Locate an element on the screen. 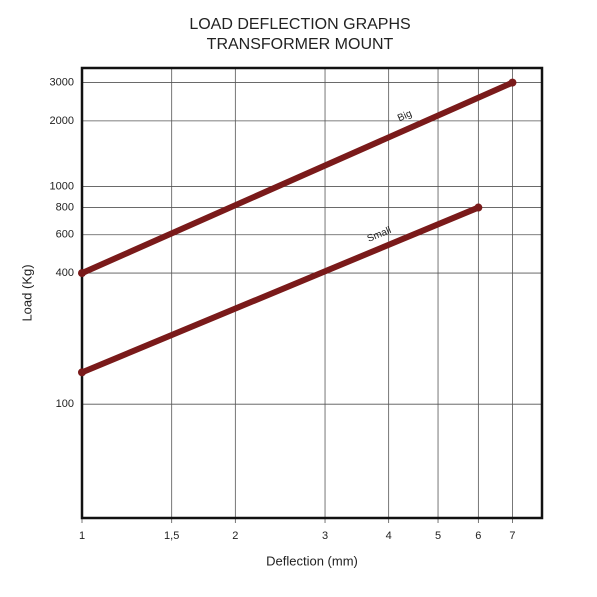 The image size is (597, 597). chart-subtitle: TRANSFORMER MOUNT is located at coordinates (300, 44).